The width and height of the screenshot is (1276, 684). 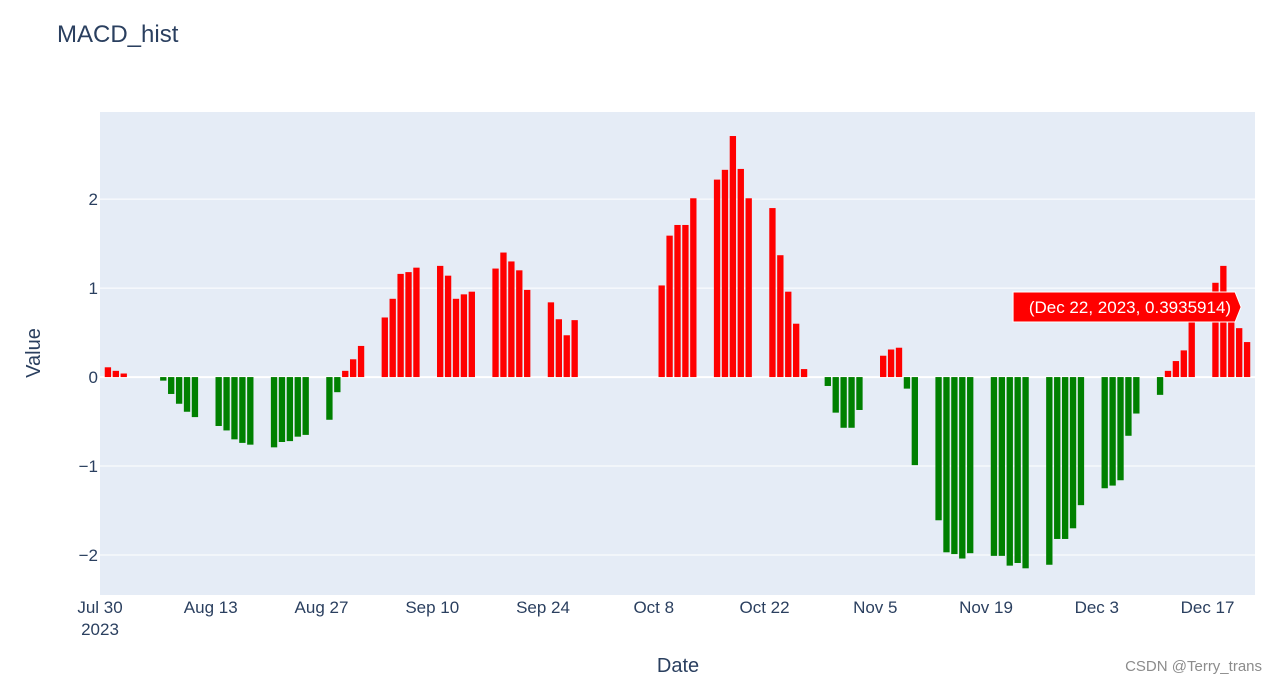 I want to click on y-tick-label: −1, so click(x=88, y=466).